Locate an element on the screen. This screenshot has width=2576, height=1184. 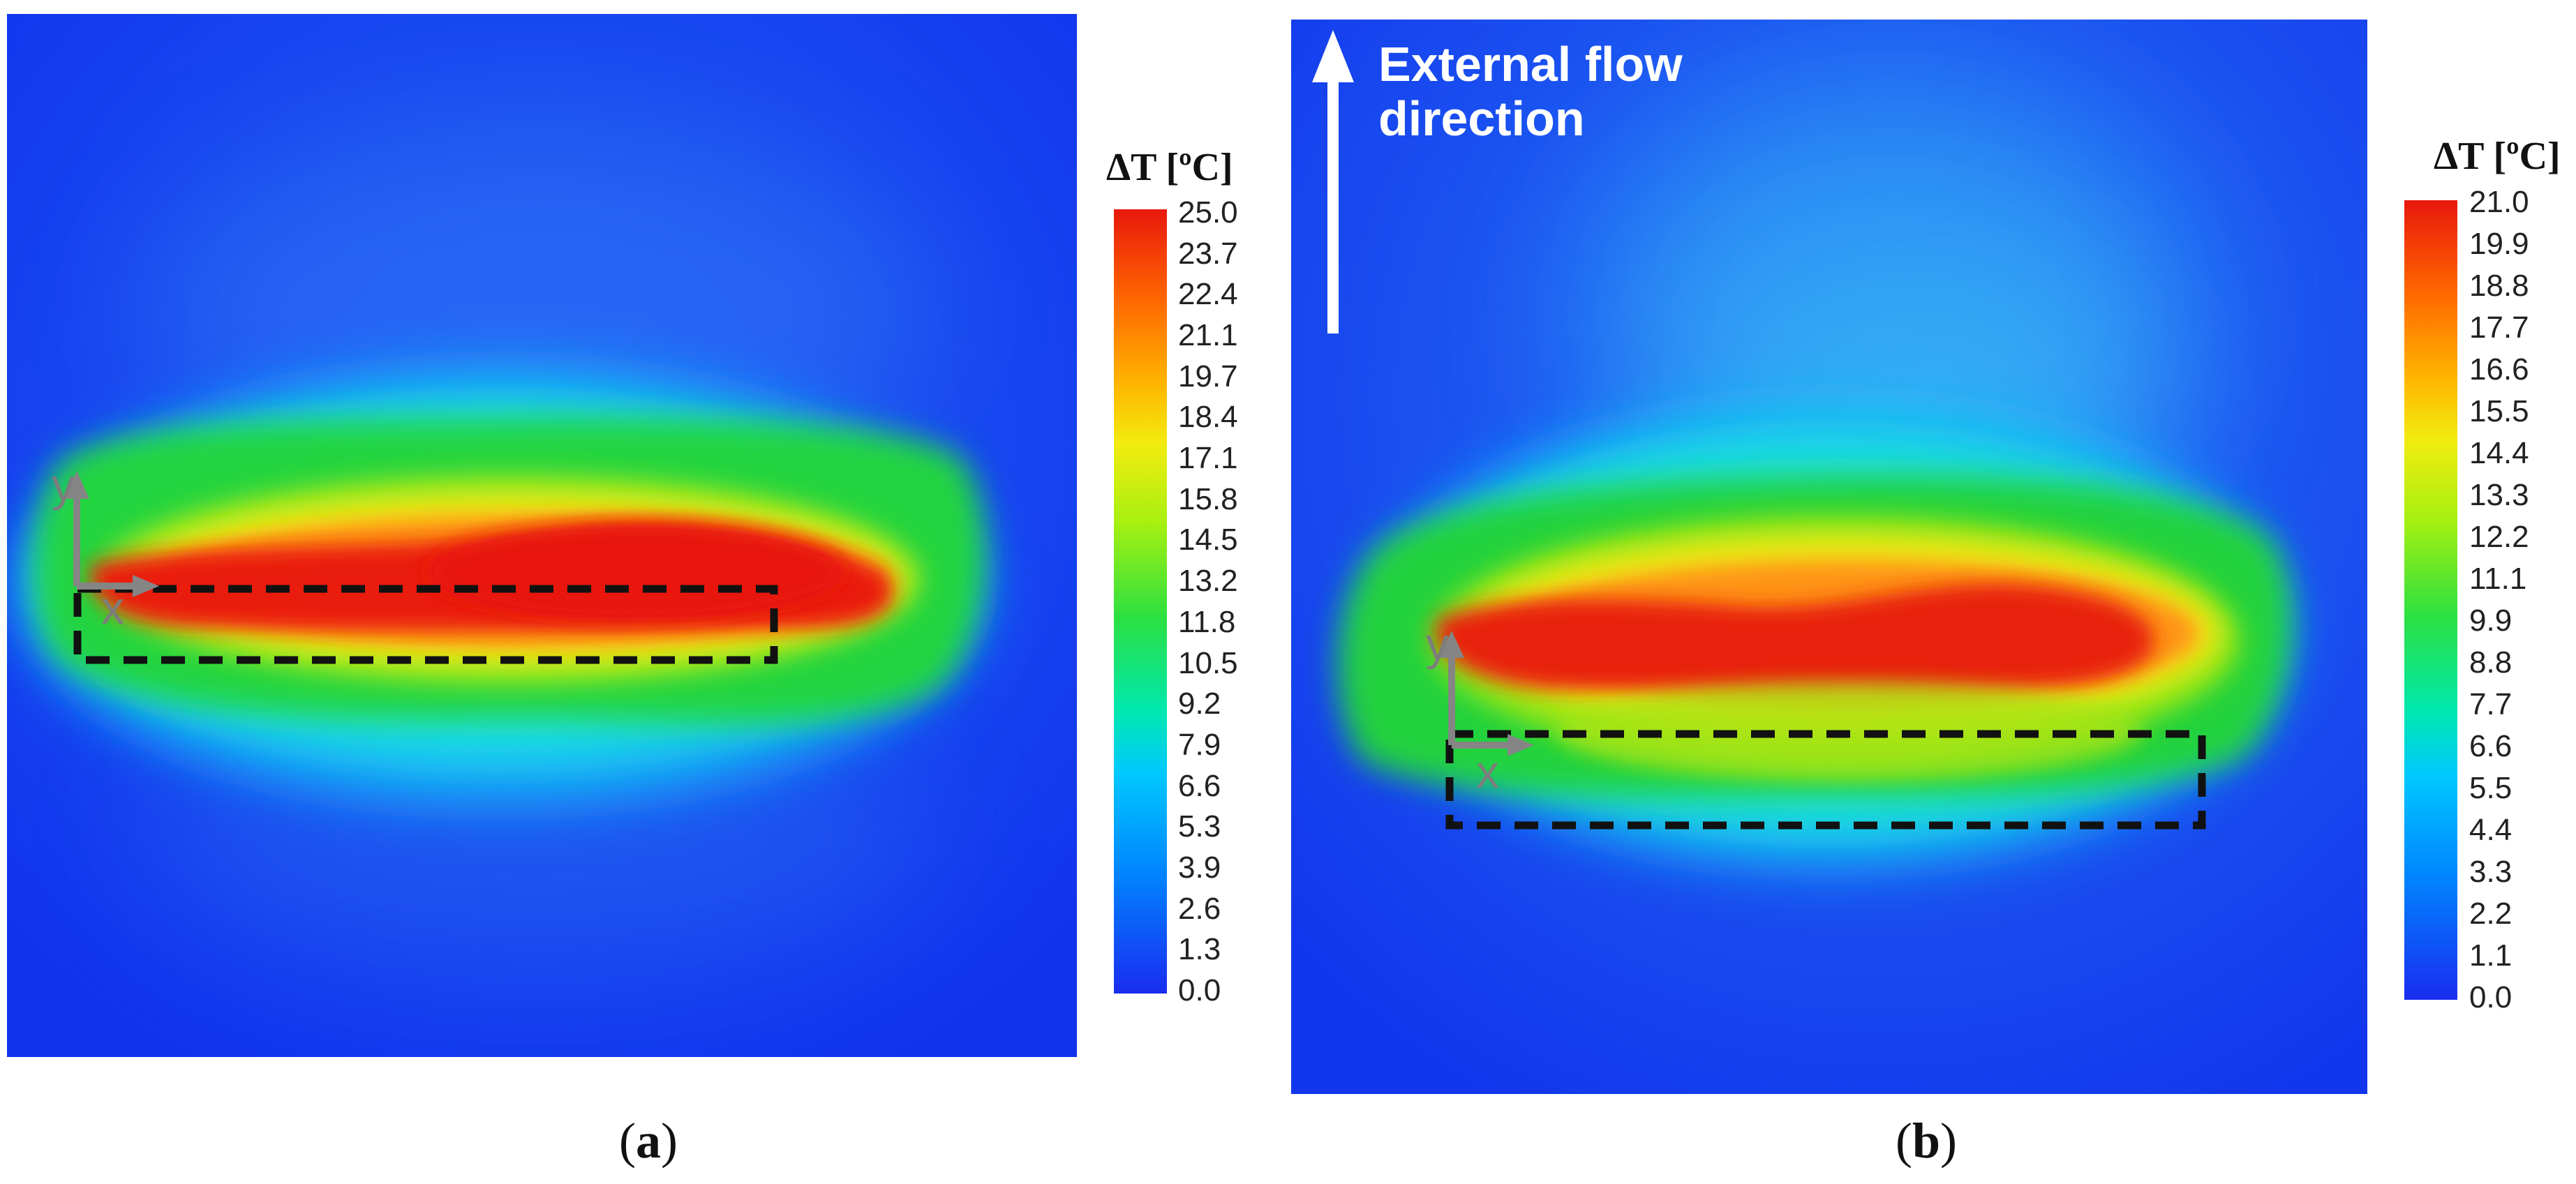
panel_a-tick-label: 18.4 is located at coordinates (1208, 417).